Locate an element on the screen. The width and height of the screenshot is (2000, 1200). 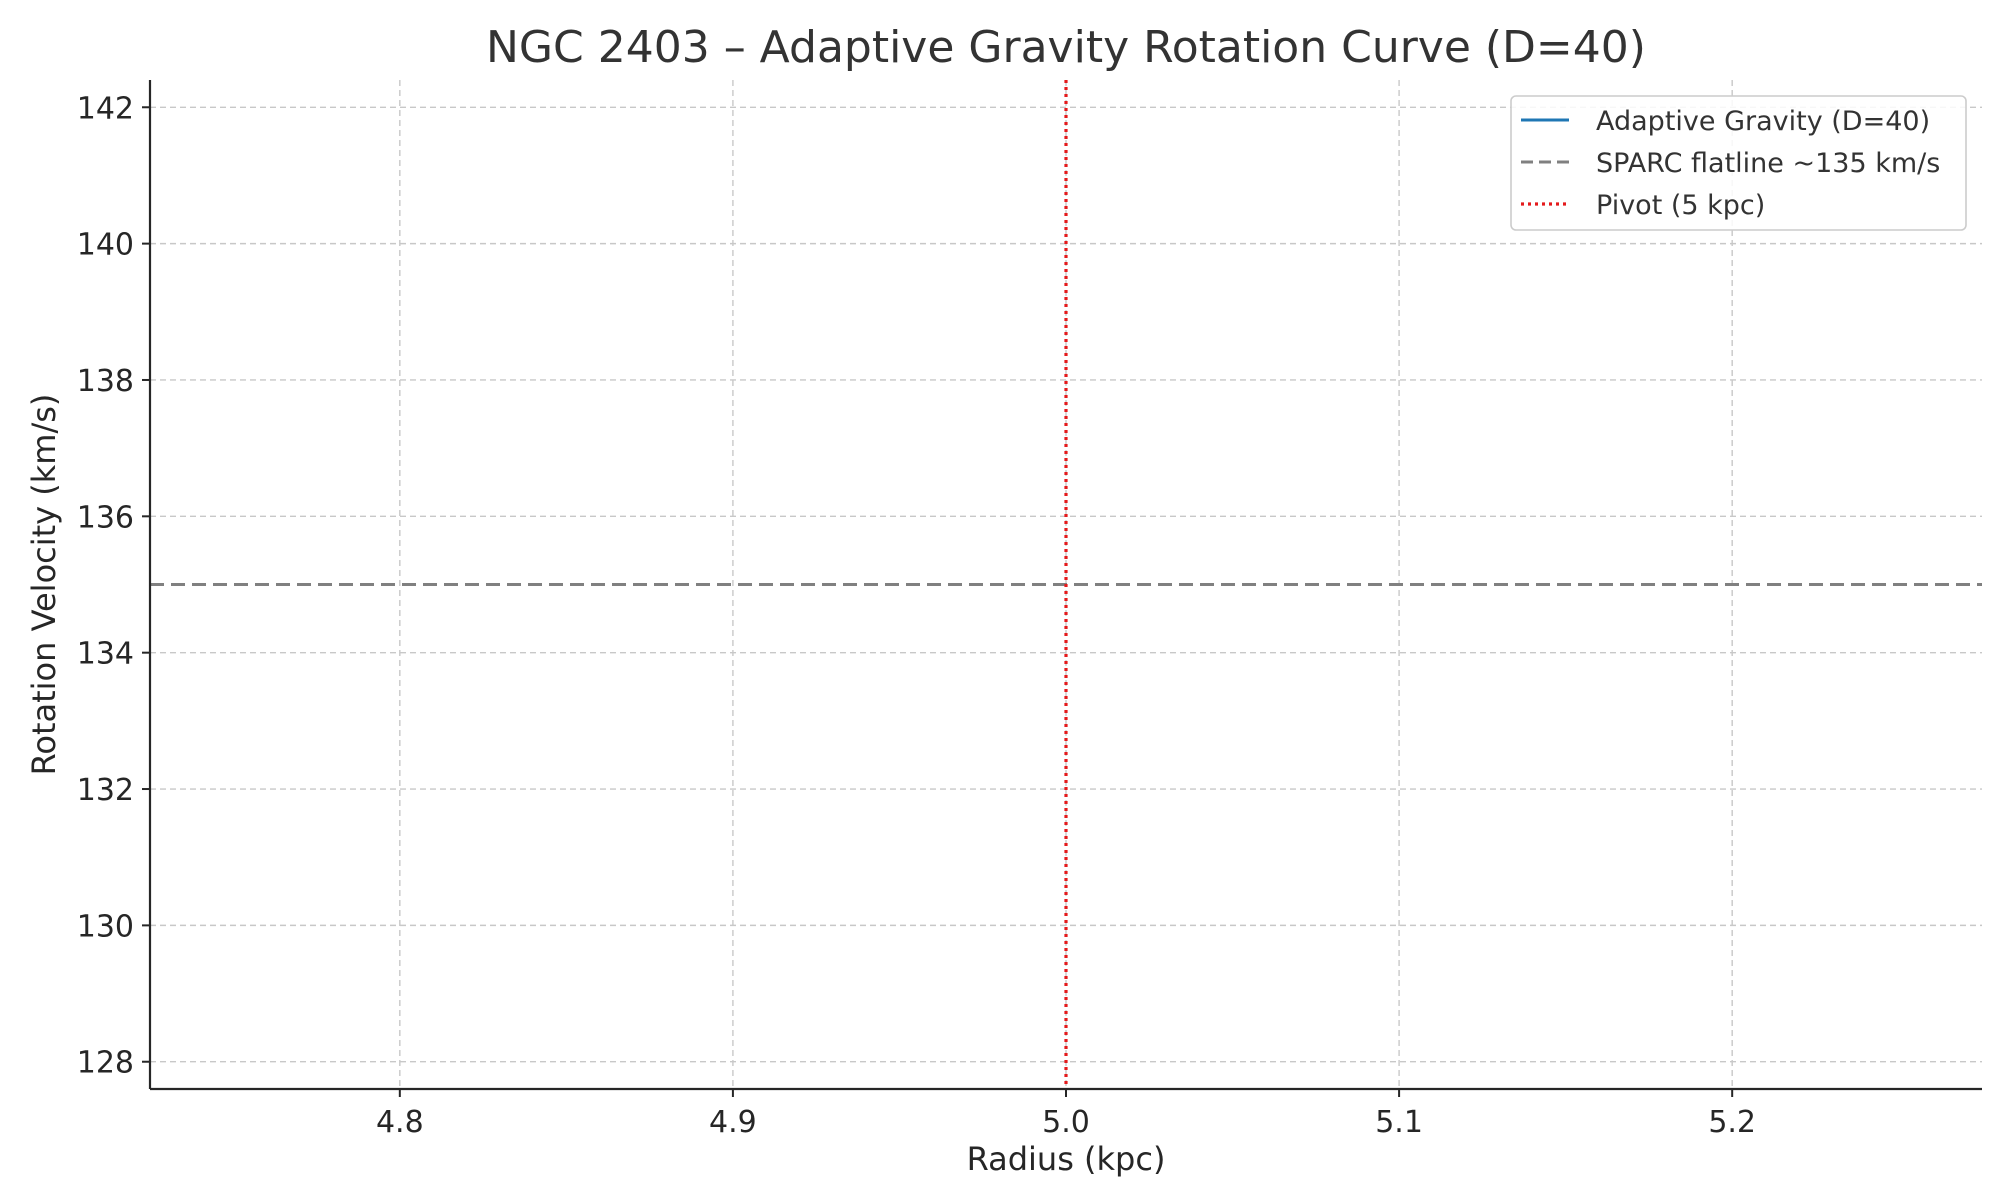
legend-label: Adaptive Gravity (D=40) is located at coordinates (1763, 121).